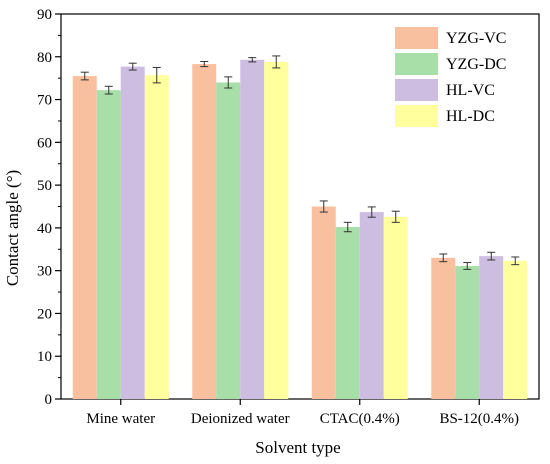 The height and width of the screenshot is (464, 550). Describe the element at coordinates (470, 90) in the screenshot. I see `legend-label: HL-VC` at that location.